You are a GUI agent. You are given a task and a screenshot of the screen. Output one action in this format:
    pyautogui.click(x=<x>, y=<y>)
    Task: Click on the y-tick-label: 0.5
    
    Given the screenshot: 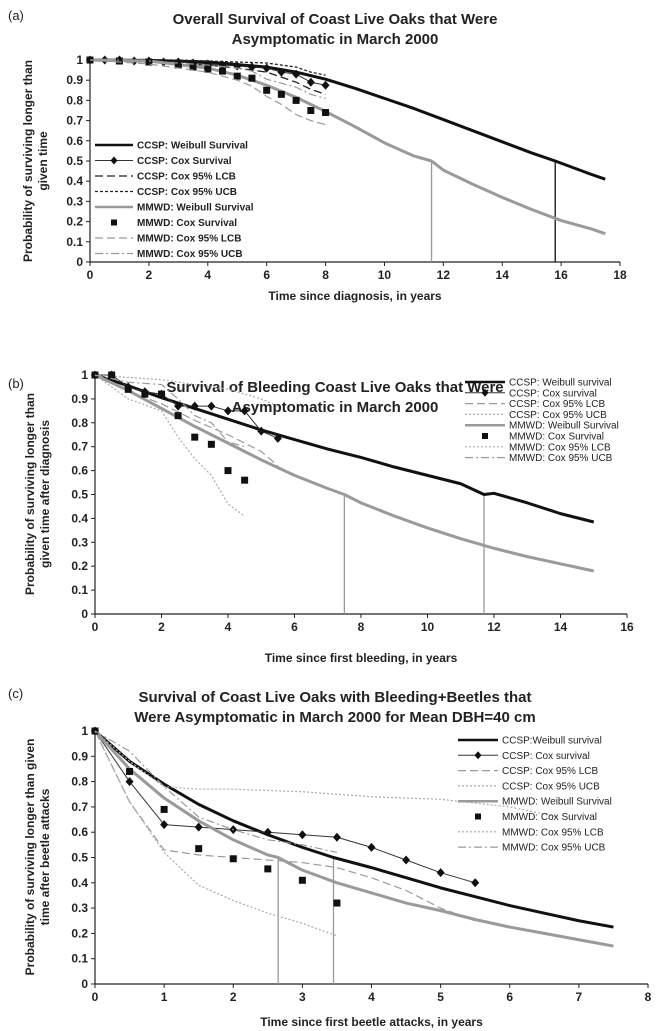 What is the action you would take?
    pyautogui.click(x=79, y=495)
    